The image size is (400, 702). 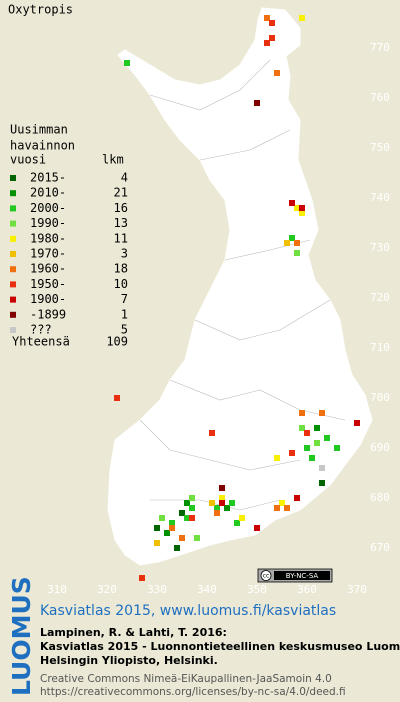 I want to click on legend-label: 1960-, so click(x=48, y=269).